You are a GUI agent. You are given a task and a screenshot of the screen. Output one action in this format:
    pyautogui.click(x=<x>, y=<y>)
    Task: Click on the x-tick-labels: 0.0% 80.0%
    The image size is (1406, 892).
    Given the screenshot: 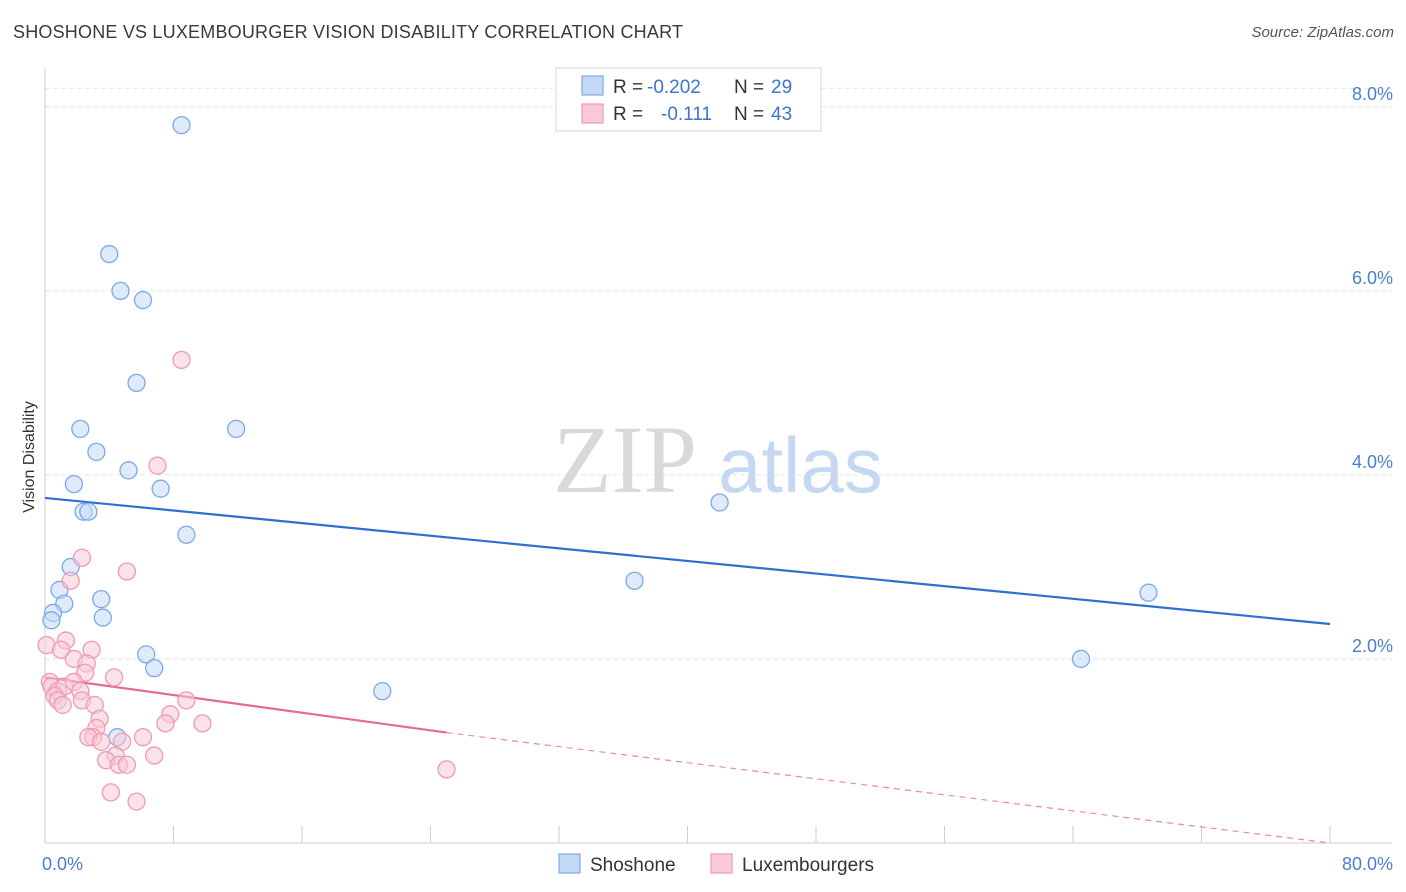 What is the action you would take?
    pyautogui.click(x=717, y=864)
    